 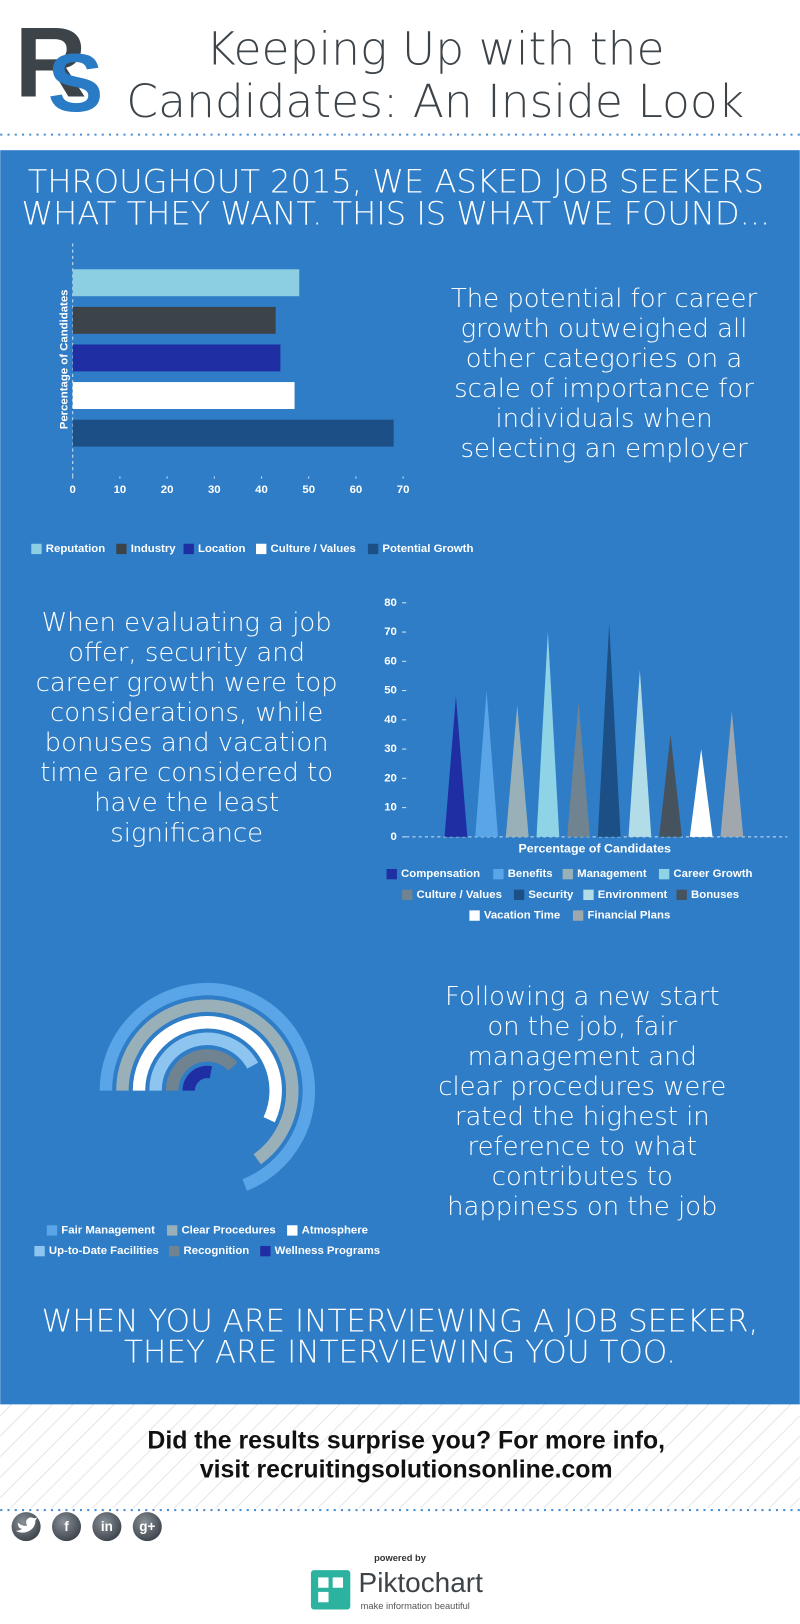 I want to click on y-tick-label: 70, so click(x=390, y=632).